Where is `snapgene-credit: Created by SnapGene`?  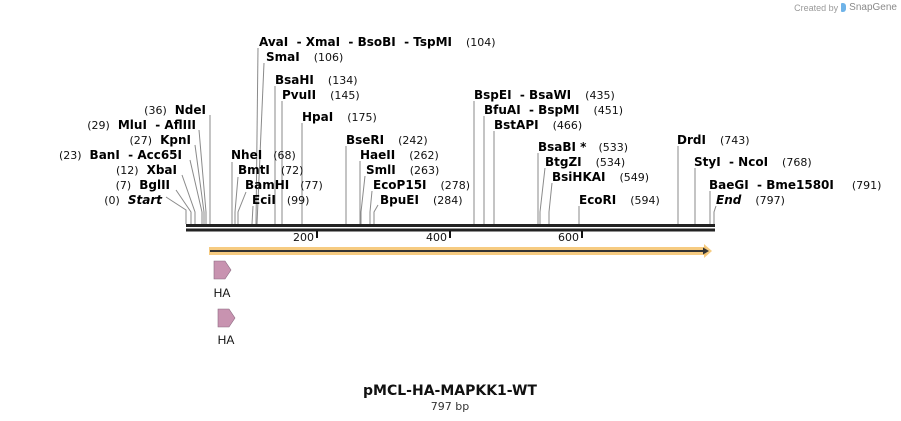 snapgene-credit: Created by SnapGene is located at coordinates (845, 7).